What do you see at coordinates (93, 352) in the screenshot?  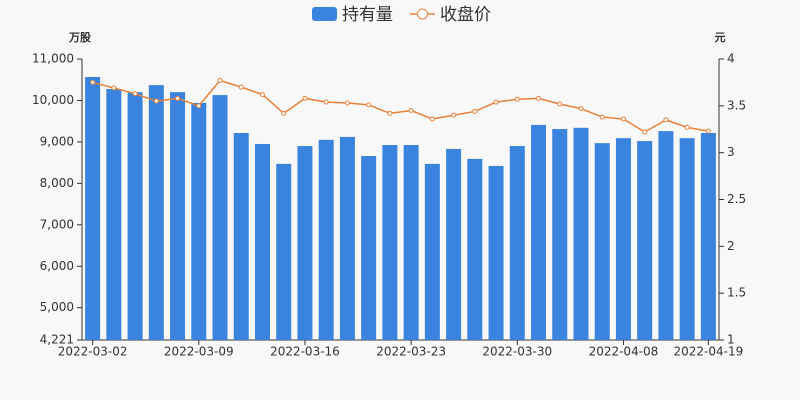 I see `x-tick-label: 2022-03-02` at bounding box center [93, 352].